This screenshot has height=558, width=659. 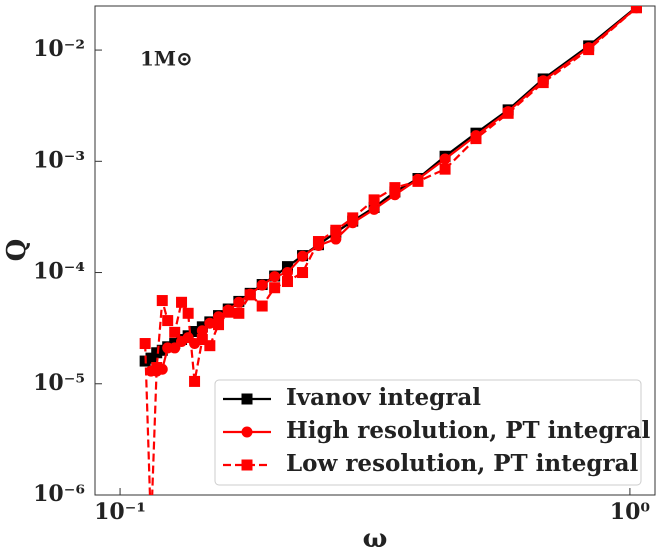 What do you see at coordinates (166, 59) in the screenshot?
I see `annotation: 1M⊙` at bounding box center [166, 59].